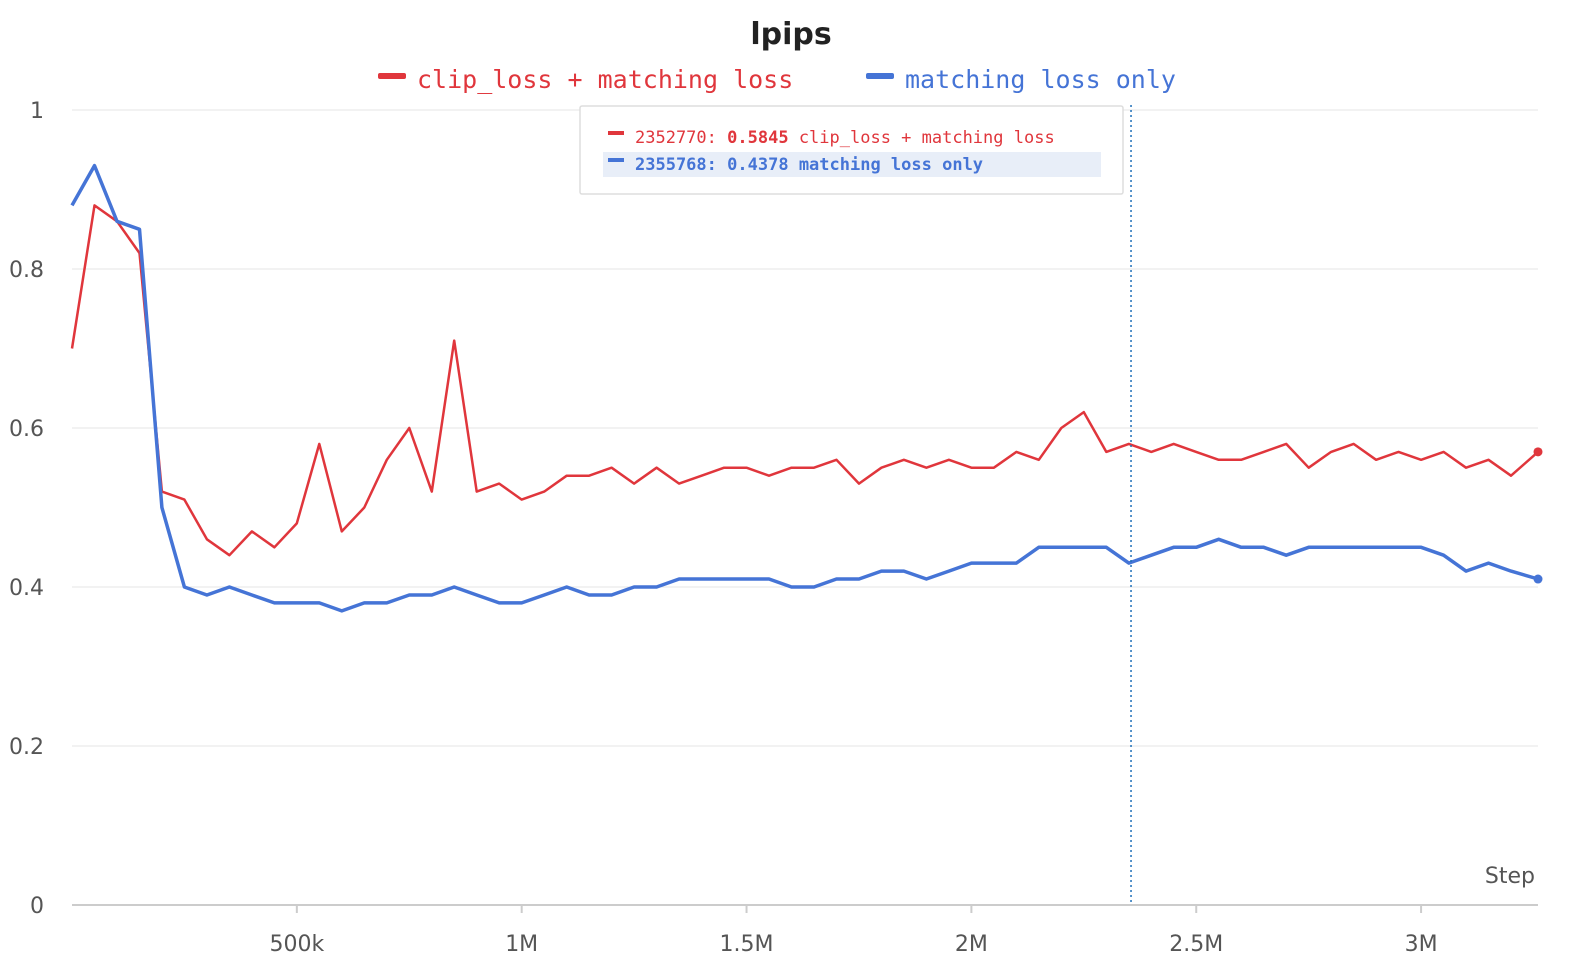  What do you see at coordinates (757, 138) in the screenshot?
I see `tooltip-value-clip-loss: 0.5845` at bounding box center [757, 138].